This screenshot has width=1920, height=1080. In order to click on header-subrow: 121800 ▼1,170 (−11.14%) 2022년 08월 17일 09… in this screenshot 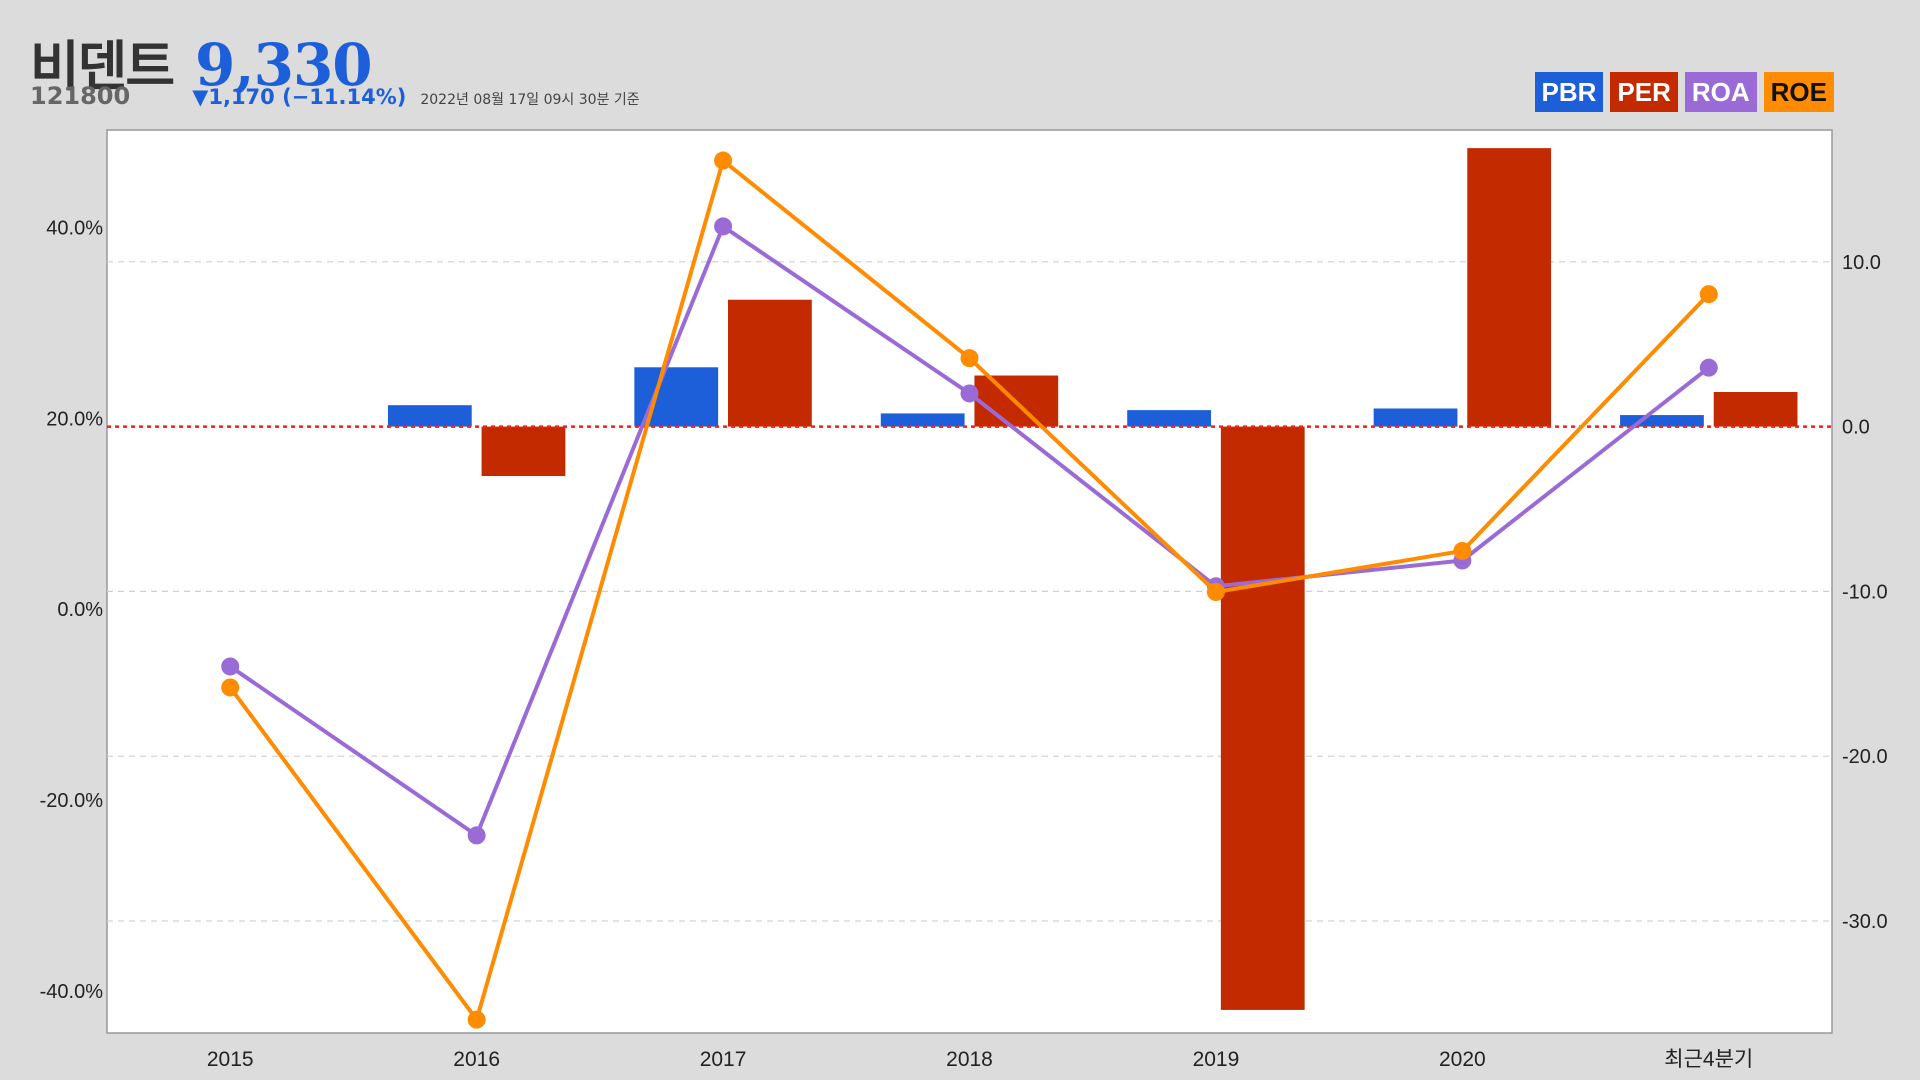, I will do `click(335, 96)`.